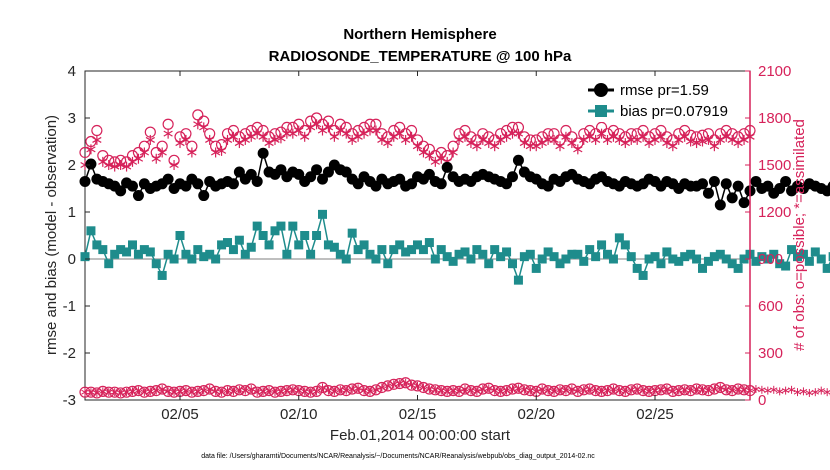 This screenshot has width=830, height=470. Describe the element at coordinates (601, 90) in the screenshot. I see `legend-rmse-marker` at that location.